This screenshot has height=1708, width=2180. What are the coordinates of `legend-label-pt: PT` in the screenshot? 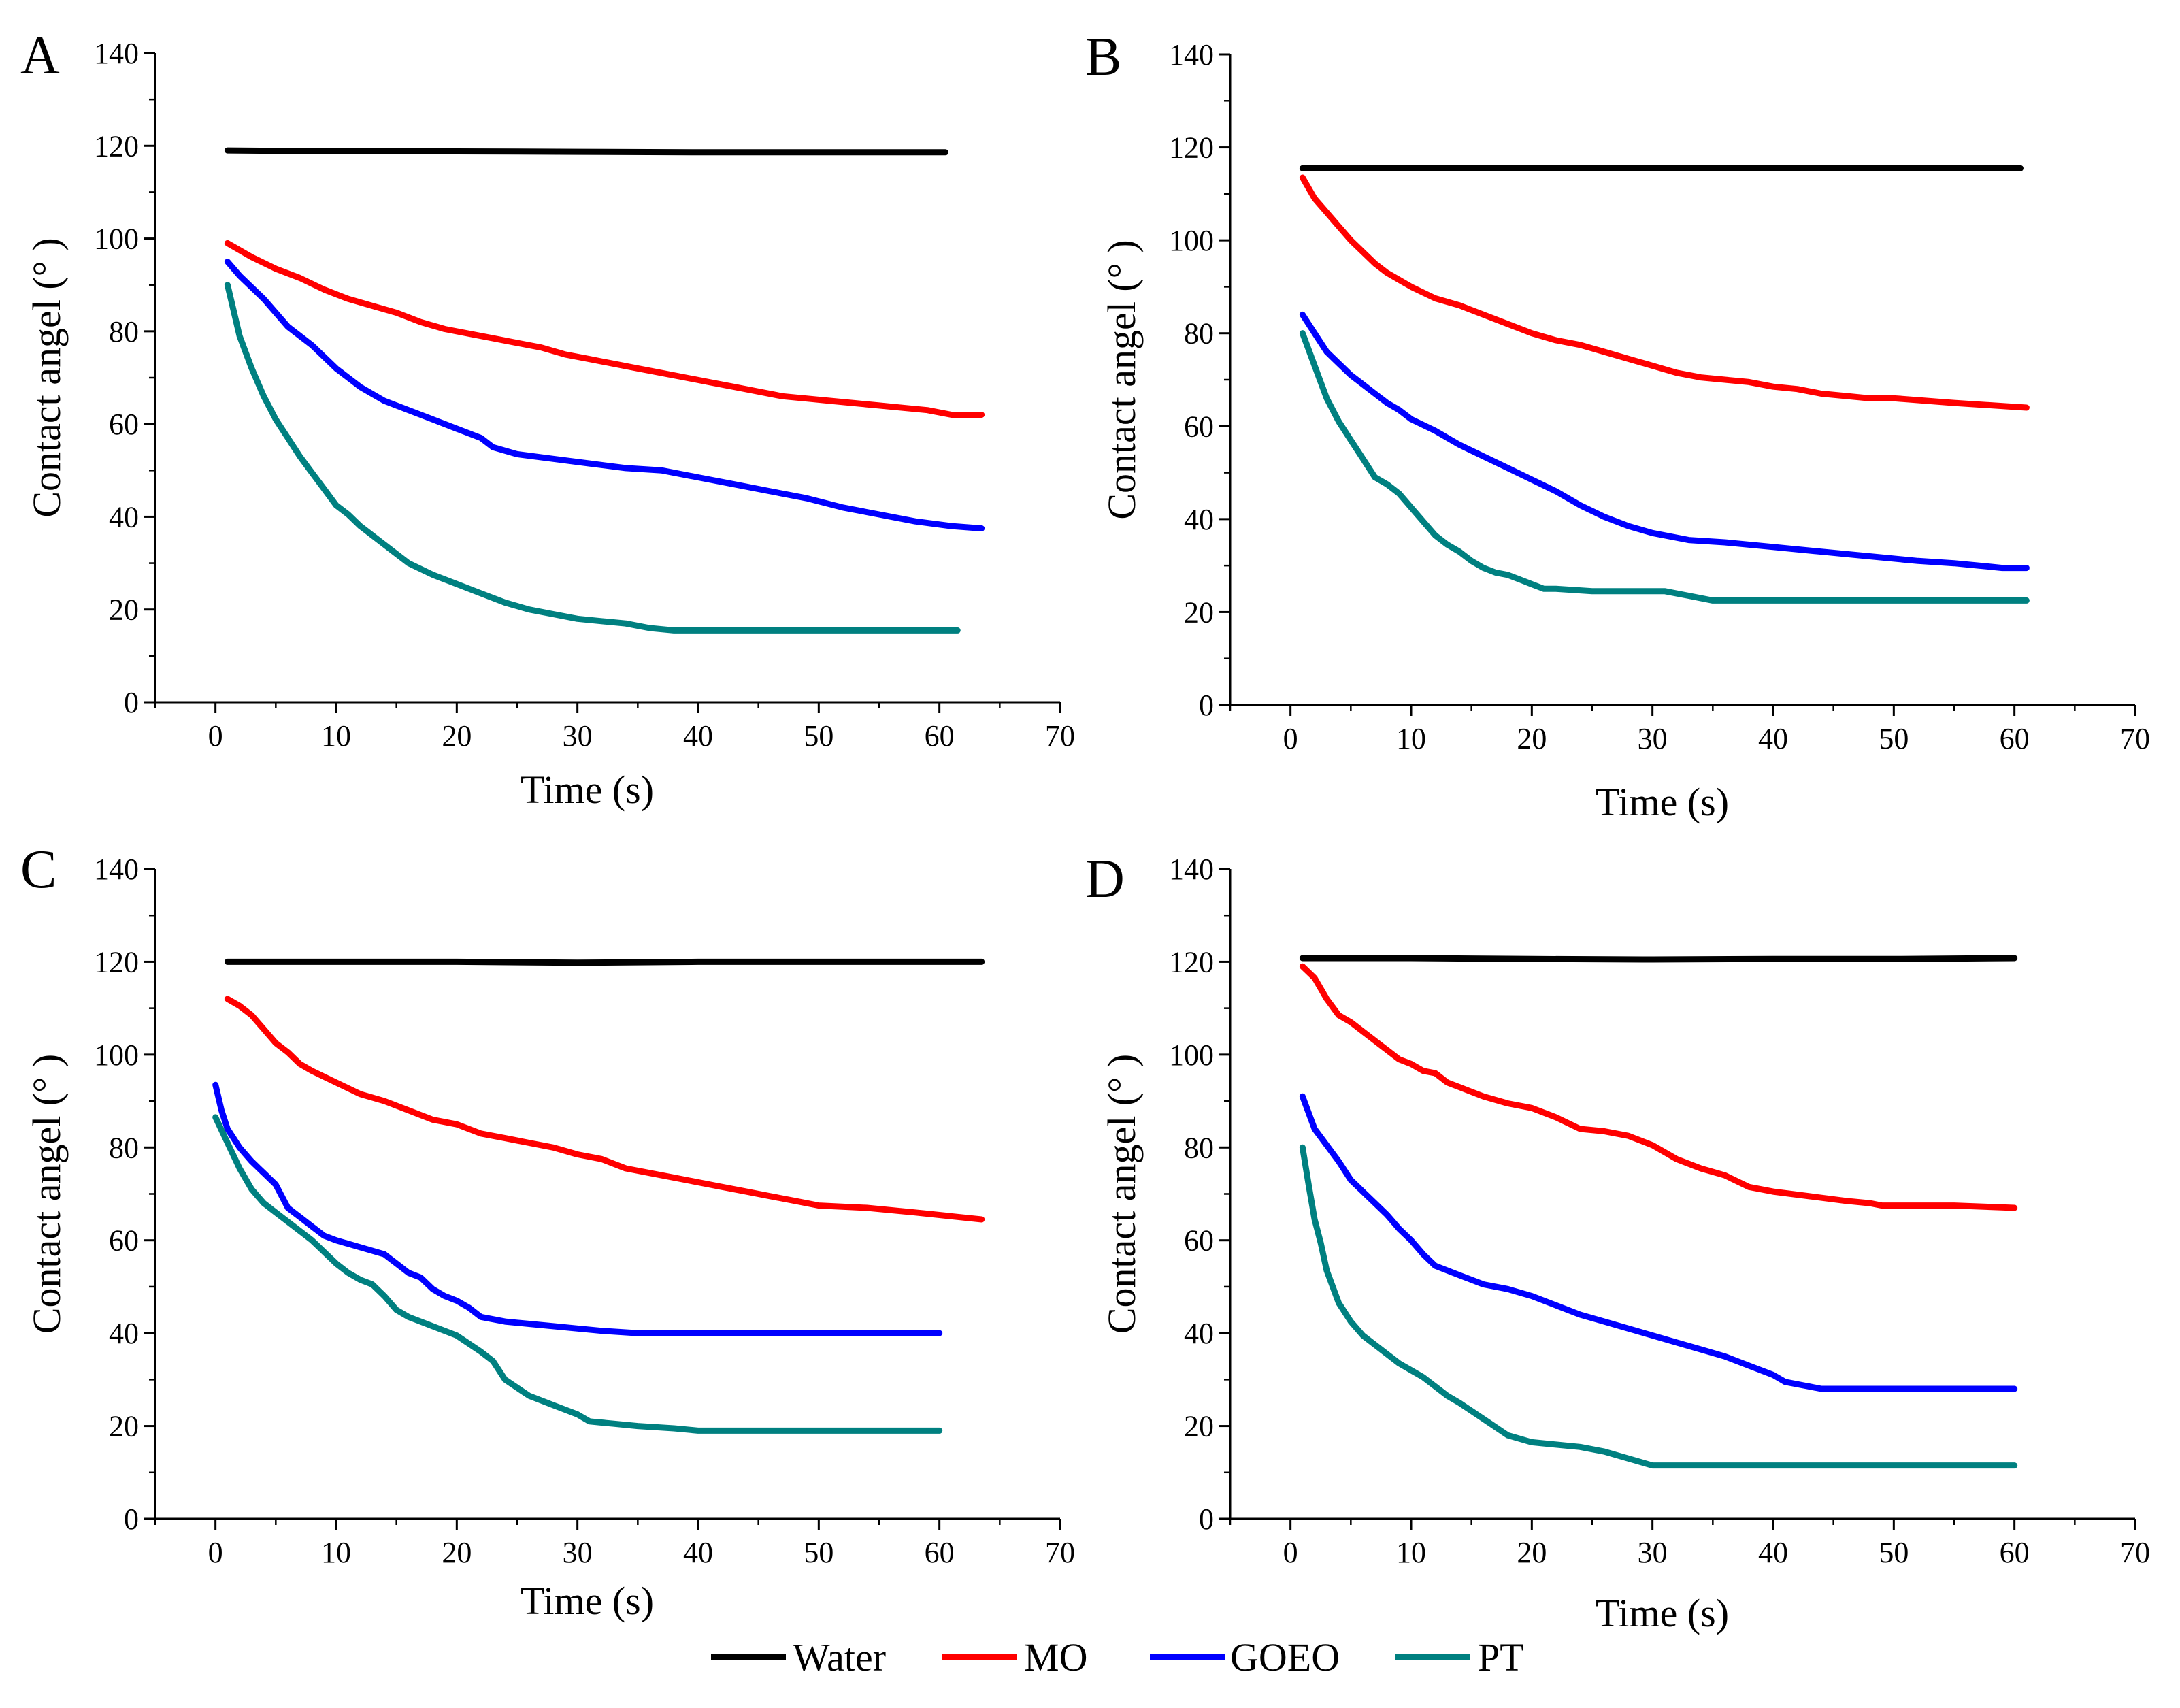 It's located at (1501, 1657).